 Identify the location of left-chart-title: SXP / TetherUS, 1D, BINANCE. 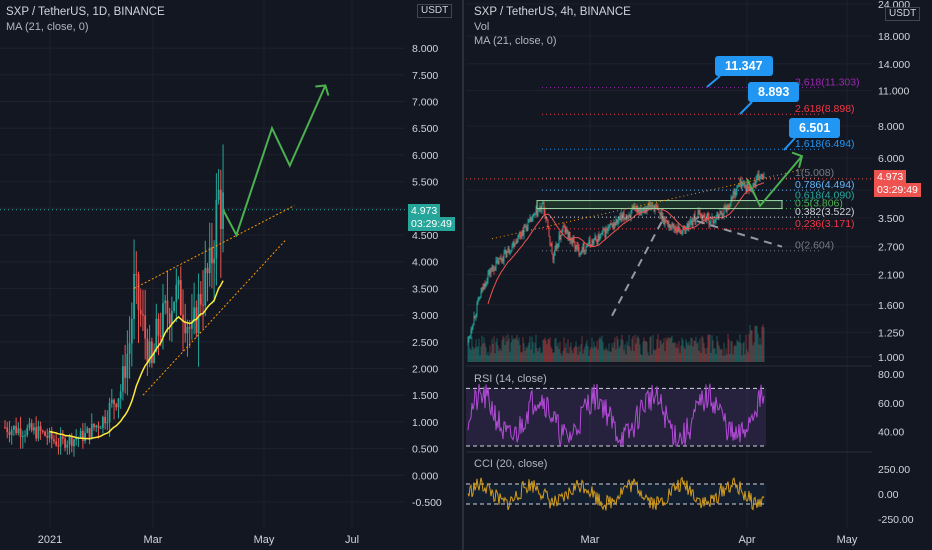
(85, 12).